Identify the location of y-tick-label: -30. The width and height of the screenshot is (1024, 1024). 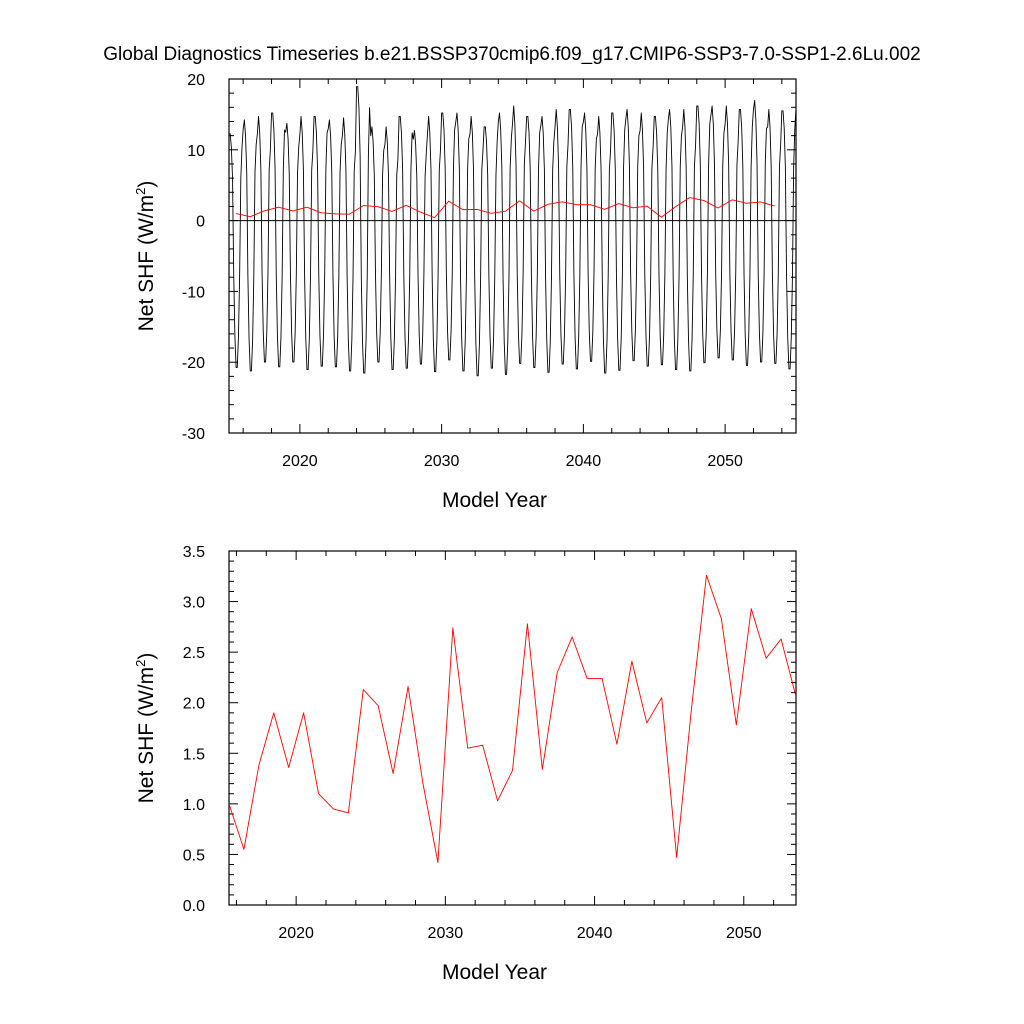
(193, 434).